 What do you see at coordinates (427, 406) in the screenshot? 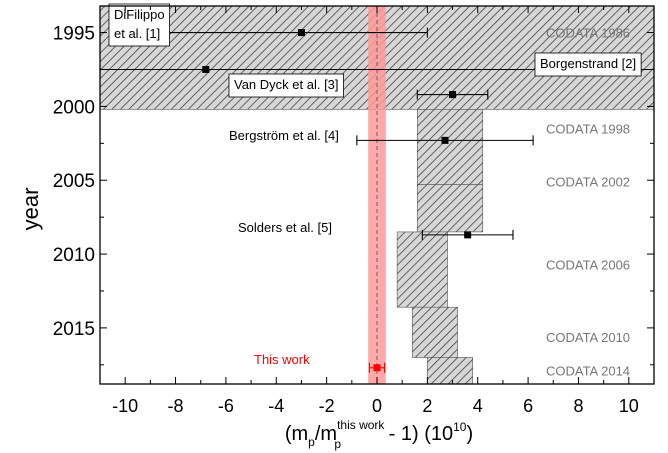
I see `x-tick-label: 2` at bounding box center [427, 406].